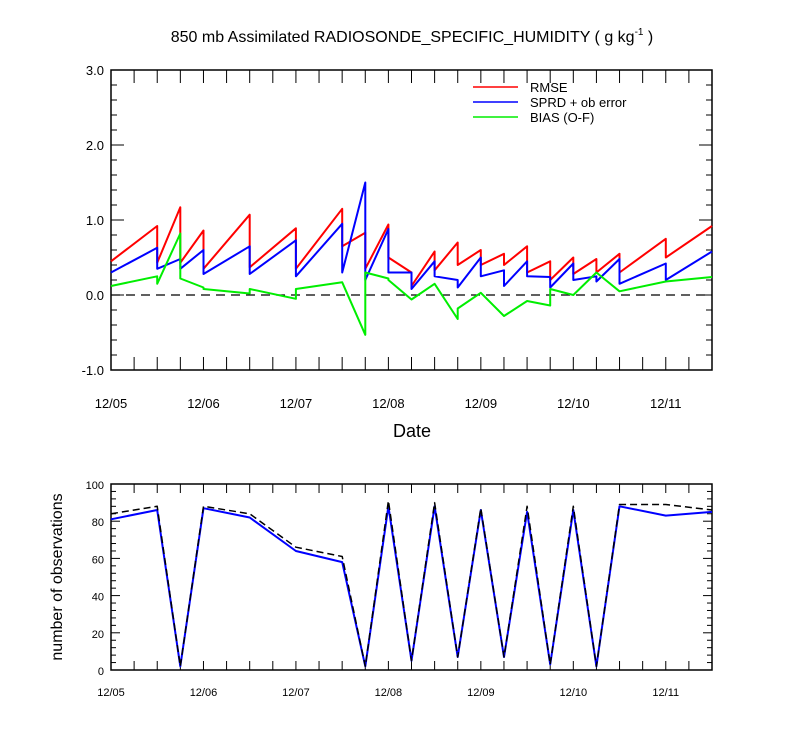 Image resolution: width=800 pixels, height=750 pixels. What do you see at coordinates (98, 523) in the screenshot?
I see `bottom-ytick-label: 80` at bounding box center [98, 523].